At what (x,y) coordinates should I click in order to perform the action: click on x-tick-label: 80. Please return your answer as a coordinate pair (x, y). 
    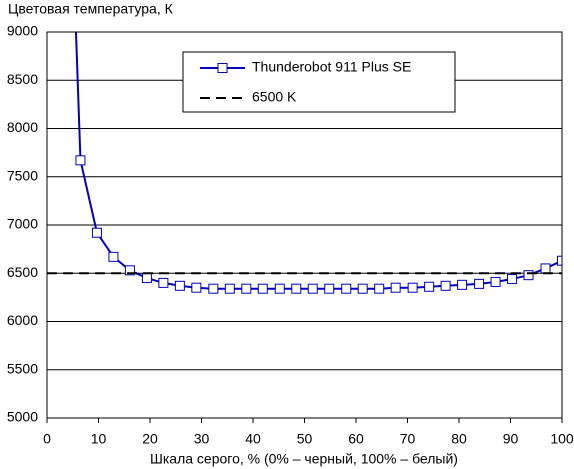
    Looking at the image, I should click on (459, 439).